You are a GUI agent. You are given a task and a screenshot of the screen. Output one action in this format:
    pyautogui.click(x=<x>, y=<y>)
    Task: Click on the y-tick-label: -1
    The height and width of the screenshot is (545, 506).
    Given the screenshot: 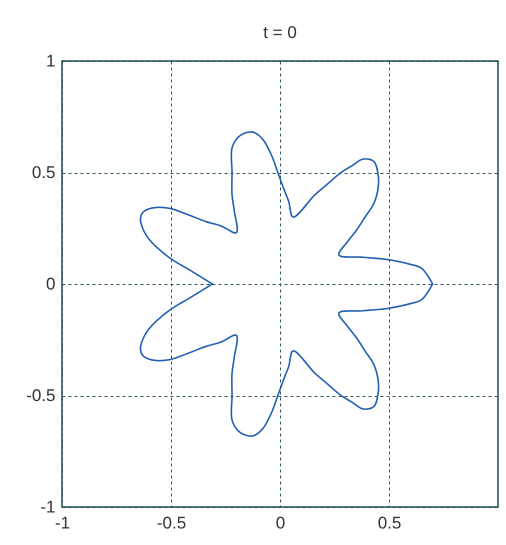 What is the action you would take?
    pyautogui.click(x=48, y=507)
    